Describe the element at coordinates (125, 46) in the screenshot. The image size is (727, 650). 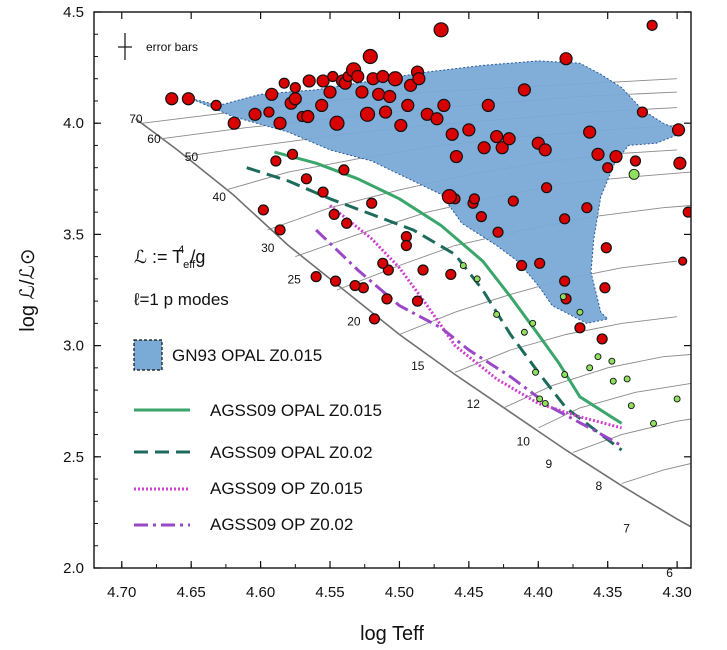
I see `error-bar-sample` at that location.